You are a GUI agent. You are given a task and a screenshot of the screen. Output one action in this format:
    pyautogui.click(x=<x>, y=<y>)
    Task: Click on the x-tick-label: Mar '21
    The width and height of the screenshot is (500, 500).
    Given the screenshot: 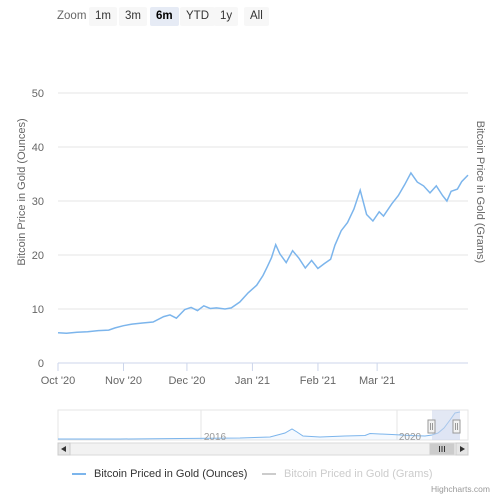 What is the action you would take?
    pyautogui.click(x=377, y=381)
    